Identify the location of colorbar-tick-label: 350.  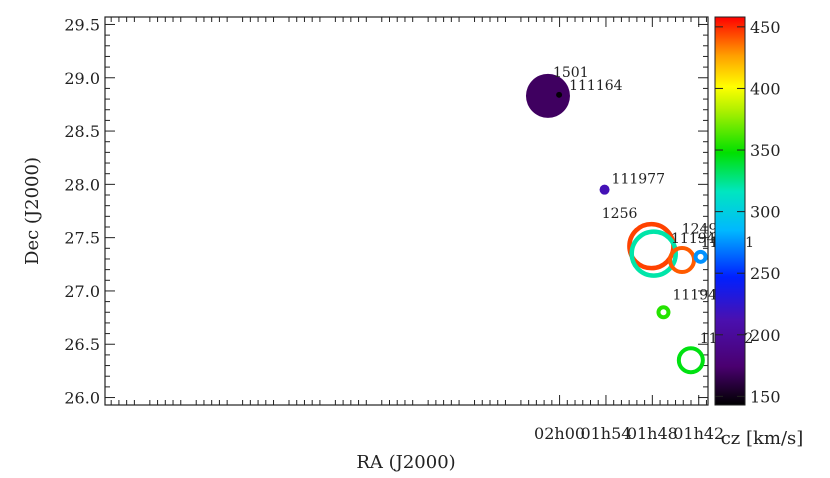
(765, 150).